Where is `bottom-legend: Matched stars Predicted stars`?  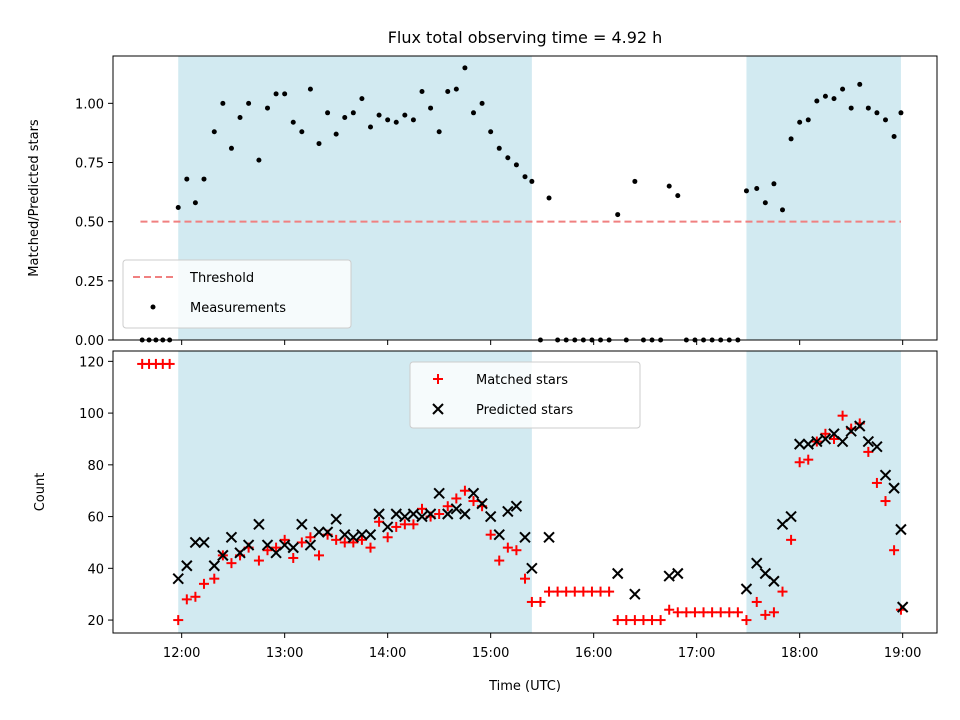
bottom-legend: Matched stars Predicted stars is located at coordinates (525, 395).